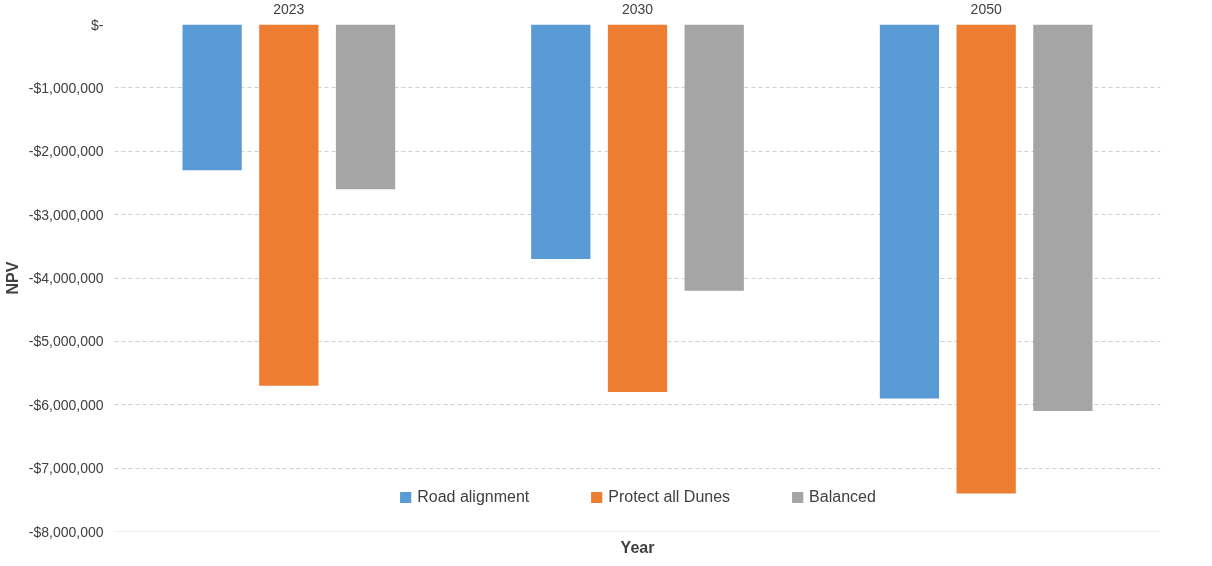 The height and width of the screenshot is (566, 1212). What do you see at coordinates (66, 278) in the screenshot?
I see `y-tick-label: -$4,000,000` at bounding box center [66, 278].